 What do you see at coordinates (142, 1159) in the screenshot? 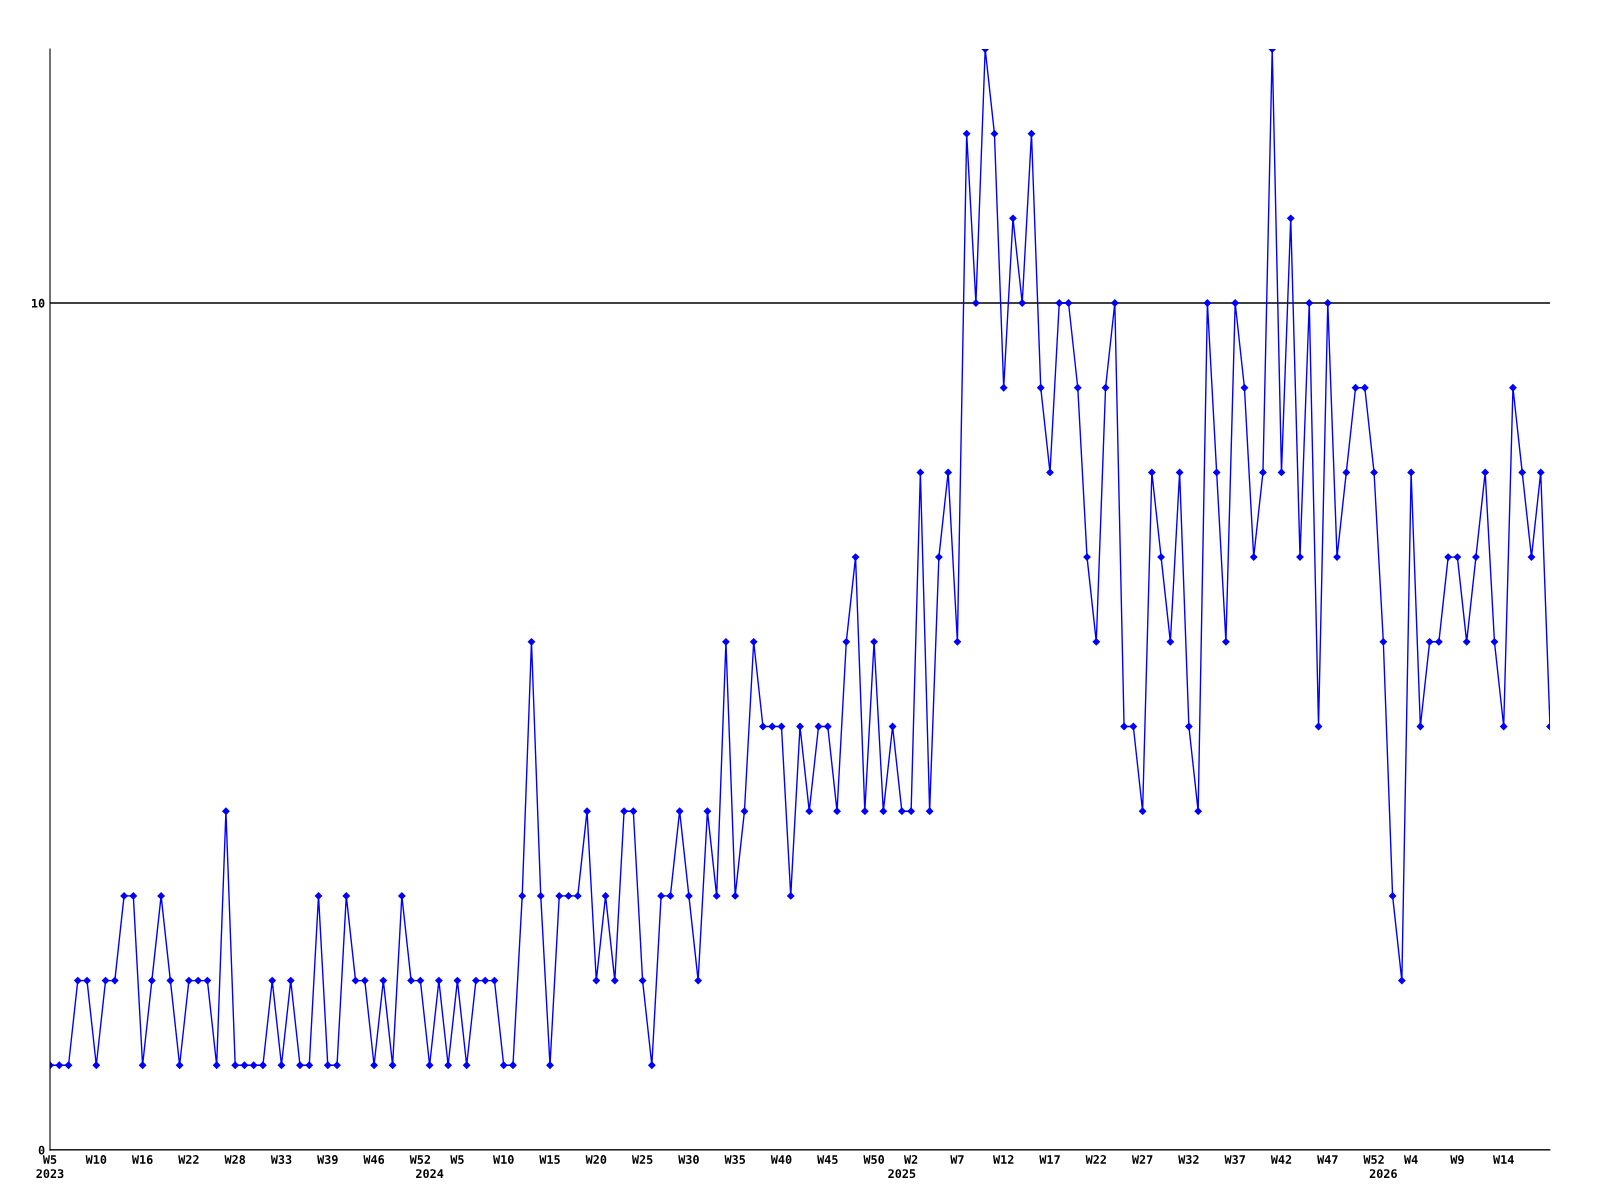
I see `x-tick-label: W16` at bounding box center [142, 1159].